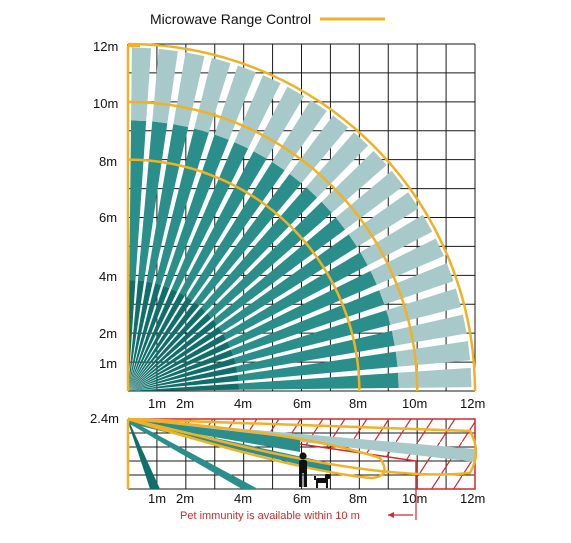 The image size is (571, 543). What do you see at coordinates (472, 403) in the screenshot?
I see `x-label-12m: 12m` at bounding box center [472, 403].